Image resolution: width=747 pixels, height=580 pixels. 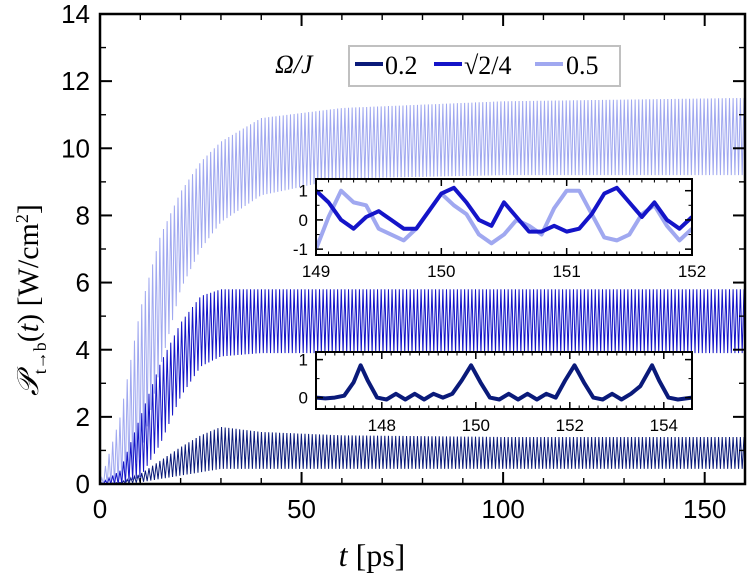 What do you see at coordinates (83, 350) in the screenshot?
I see `y-tick-label: 4` at bounding box center [83, 350].